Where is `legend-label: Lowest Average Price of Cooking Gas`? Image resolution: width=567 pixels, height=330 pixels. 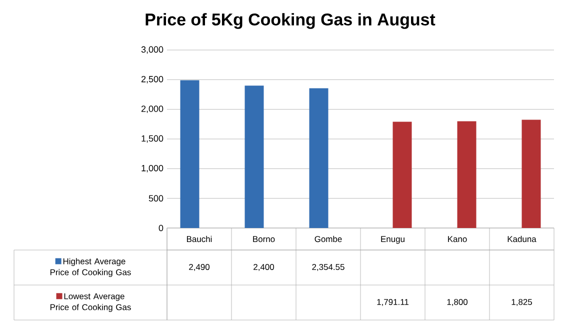 legend-label: Lowest Average Price of Cooking Gas is located at coordinates (90, 302).